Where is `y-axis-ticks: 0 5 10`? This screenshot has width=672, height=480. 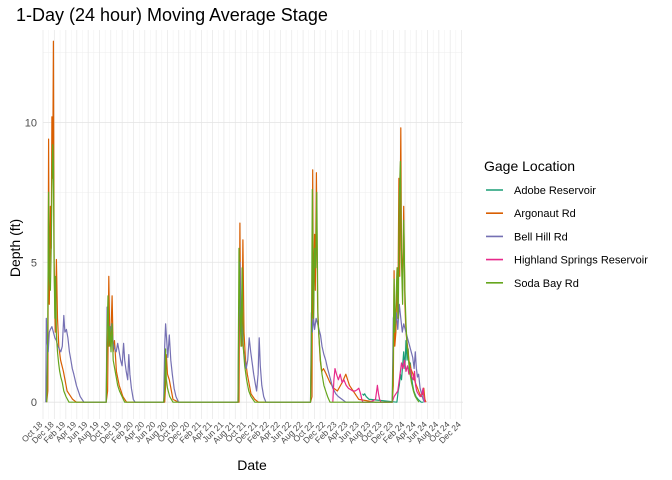 y-axis-ticks: 0 5 10 is located at coordinates (31, 263).